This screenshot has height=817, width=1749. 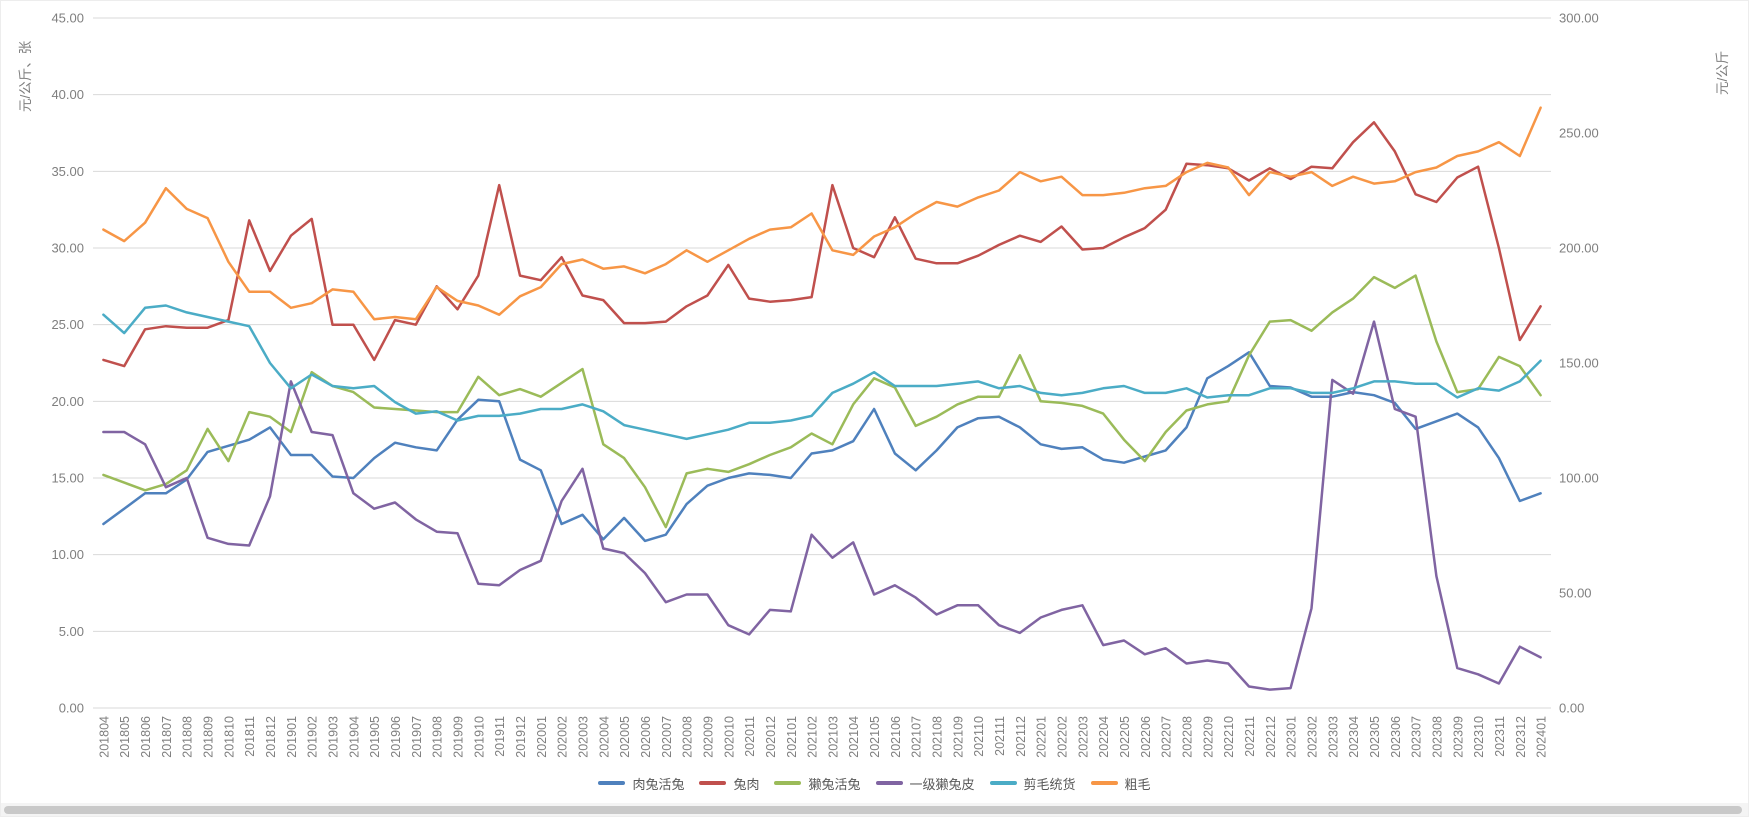 I want to click on x-axis-label: 202001, so click(x=542, y=737).